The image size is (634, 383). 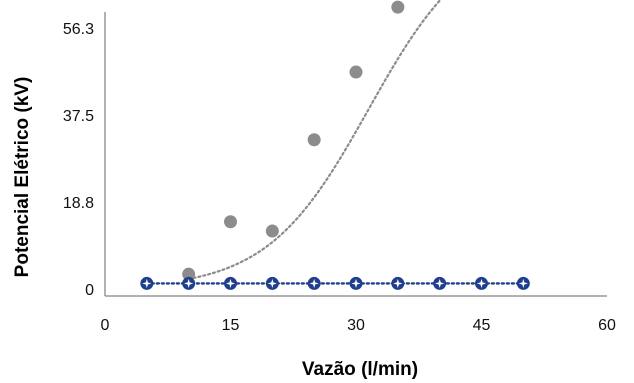 What do you see at coordinates (356, 325) in the screenshot?
I see `x-tick-label: 30` at bounding box center [356, 325].